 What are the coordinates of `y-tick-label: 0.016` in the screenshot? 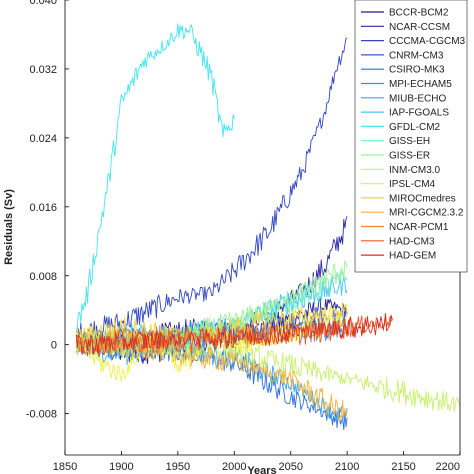 It's located at (43, 208).